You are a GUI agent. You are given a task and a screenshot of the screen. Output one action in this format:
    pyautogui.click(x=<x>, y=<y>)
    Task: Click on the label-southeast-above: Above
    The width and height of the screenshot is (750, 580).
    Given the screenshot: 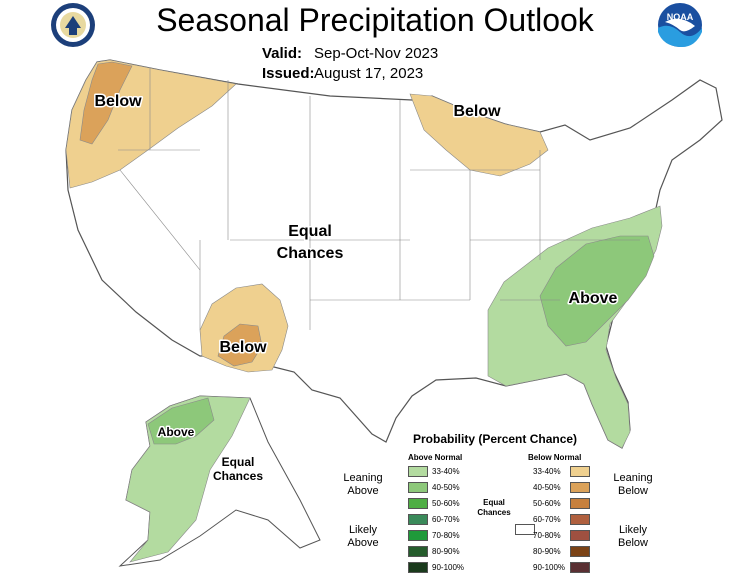 What is the action you would take?
    pyautogui.click(x=593, y=298)
    